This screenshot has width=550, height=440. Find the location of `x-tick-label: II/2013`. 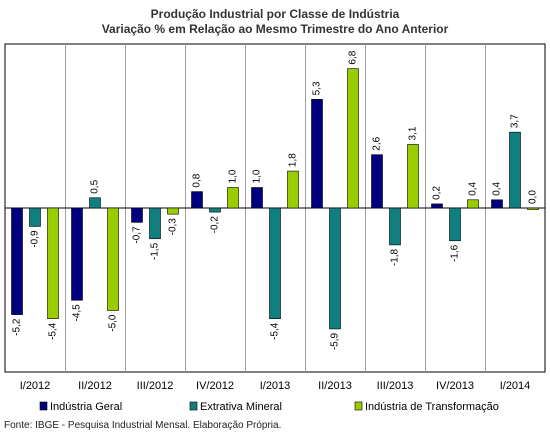

x-tick-label: II/2013 is located at coordinates (335, 386).